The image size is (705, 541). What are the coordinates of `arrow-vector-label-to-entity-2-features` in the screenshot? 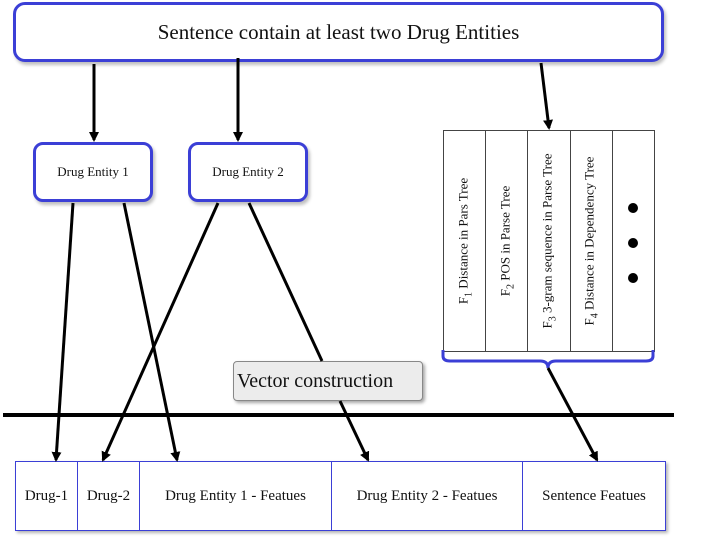 It's located at (354, 431).